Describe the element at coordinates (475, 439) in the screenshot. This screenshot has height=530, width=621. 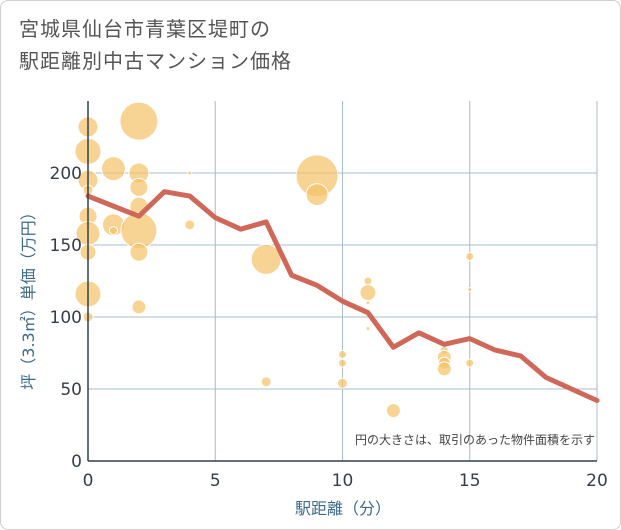
I see `bubble-size-note: 円の大きさは、取引のあった物件面積を示す` at that location.